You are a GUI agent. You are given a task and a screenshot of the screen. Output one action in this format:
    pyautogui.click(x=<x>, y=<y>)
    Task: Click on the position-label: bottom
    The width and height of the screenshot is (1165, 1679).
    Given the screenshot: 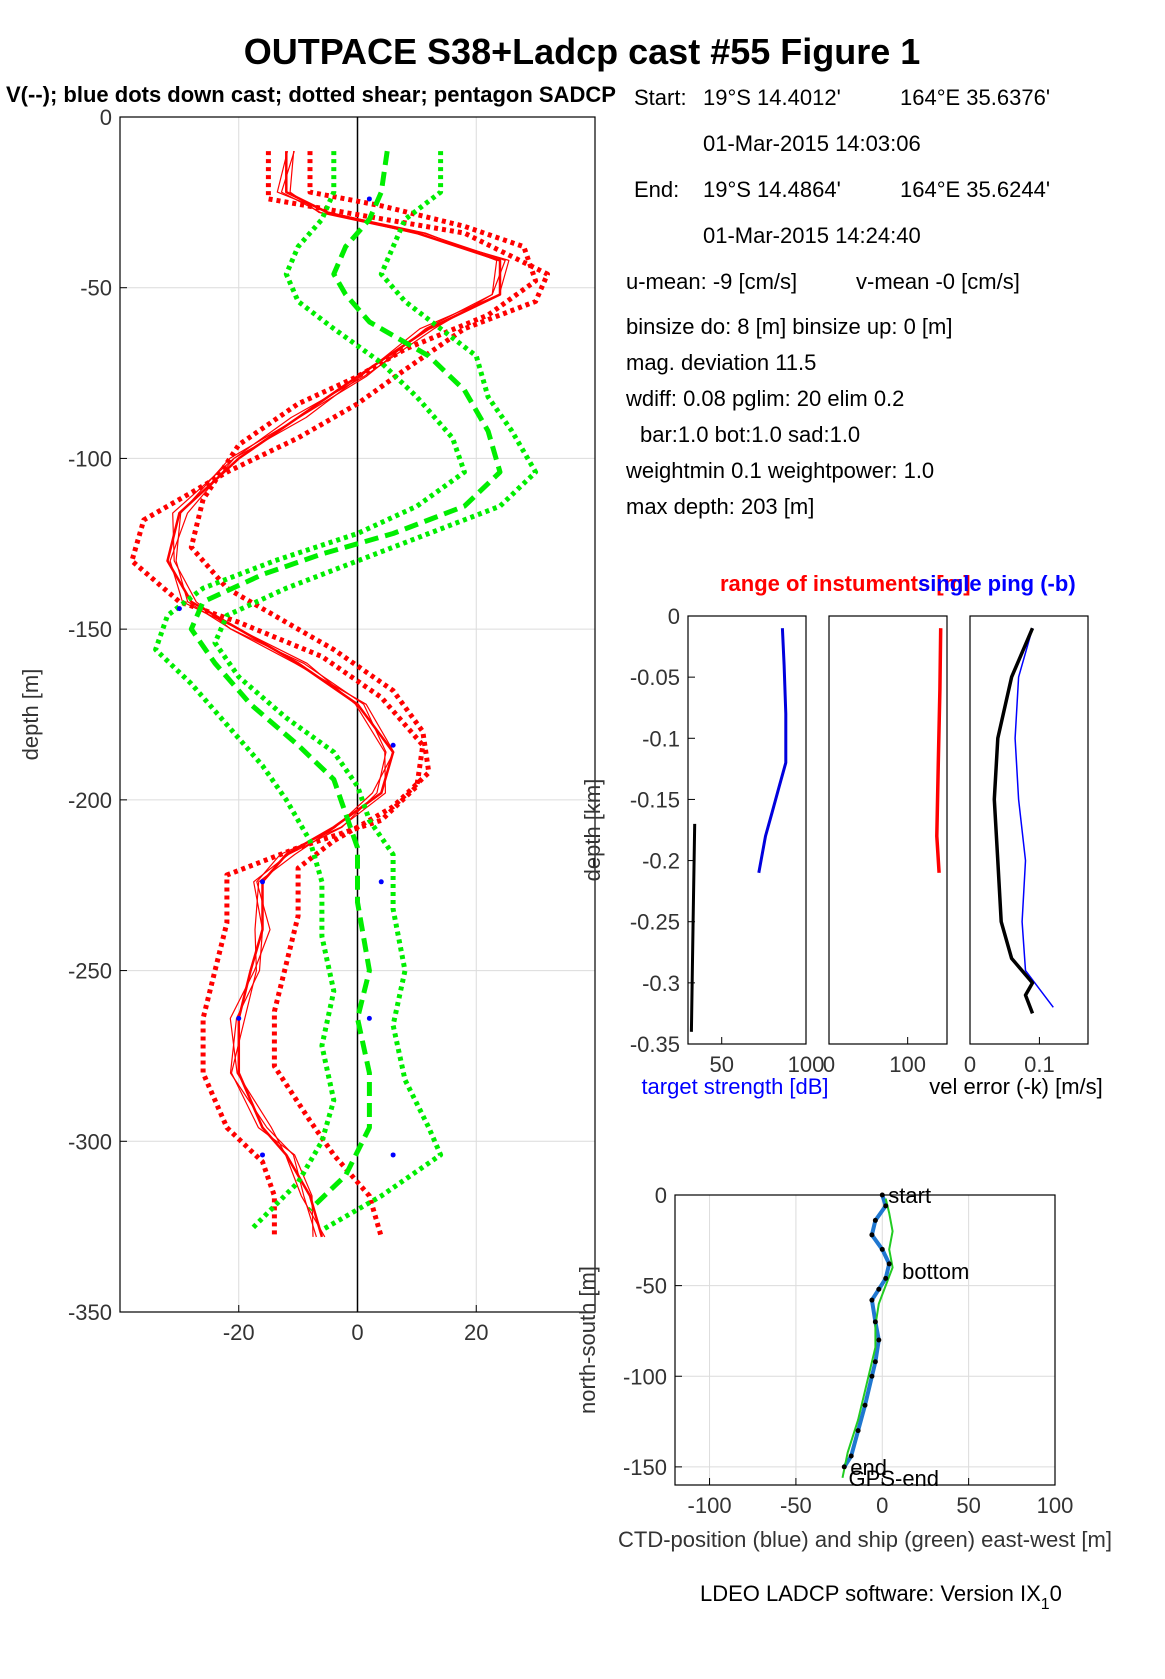 What is the action you would take?
    pyautogui.click(x=935, y=1271)
    